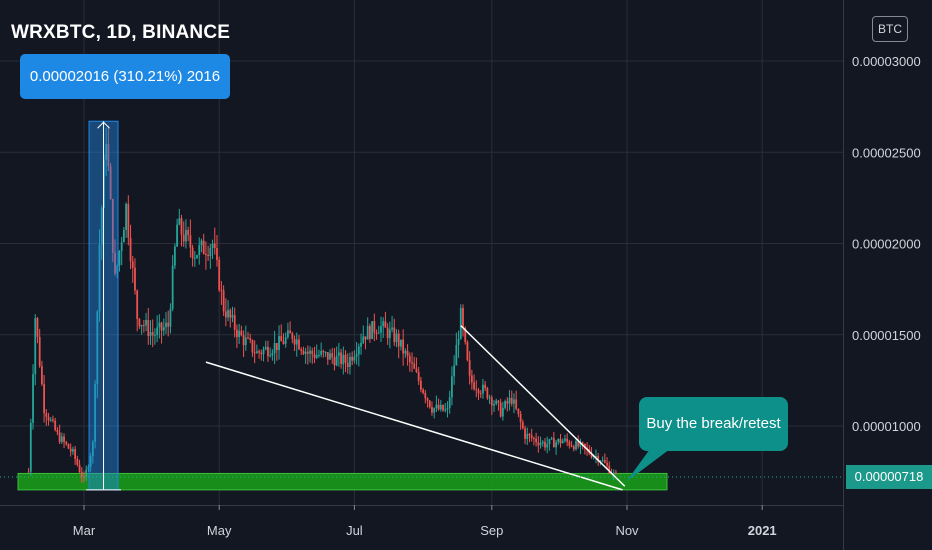 The width and height of the screenshot is (932, 550). What do you see at coordinates (219, 530) in the screenshot?
I see `x-tick-label: May` at bounding box center [219, 530].